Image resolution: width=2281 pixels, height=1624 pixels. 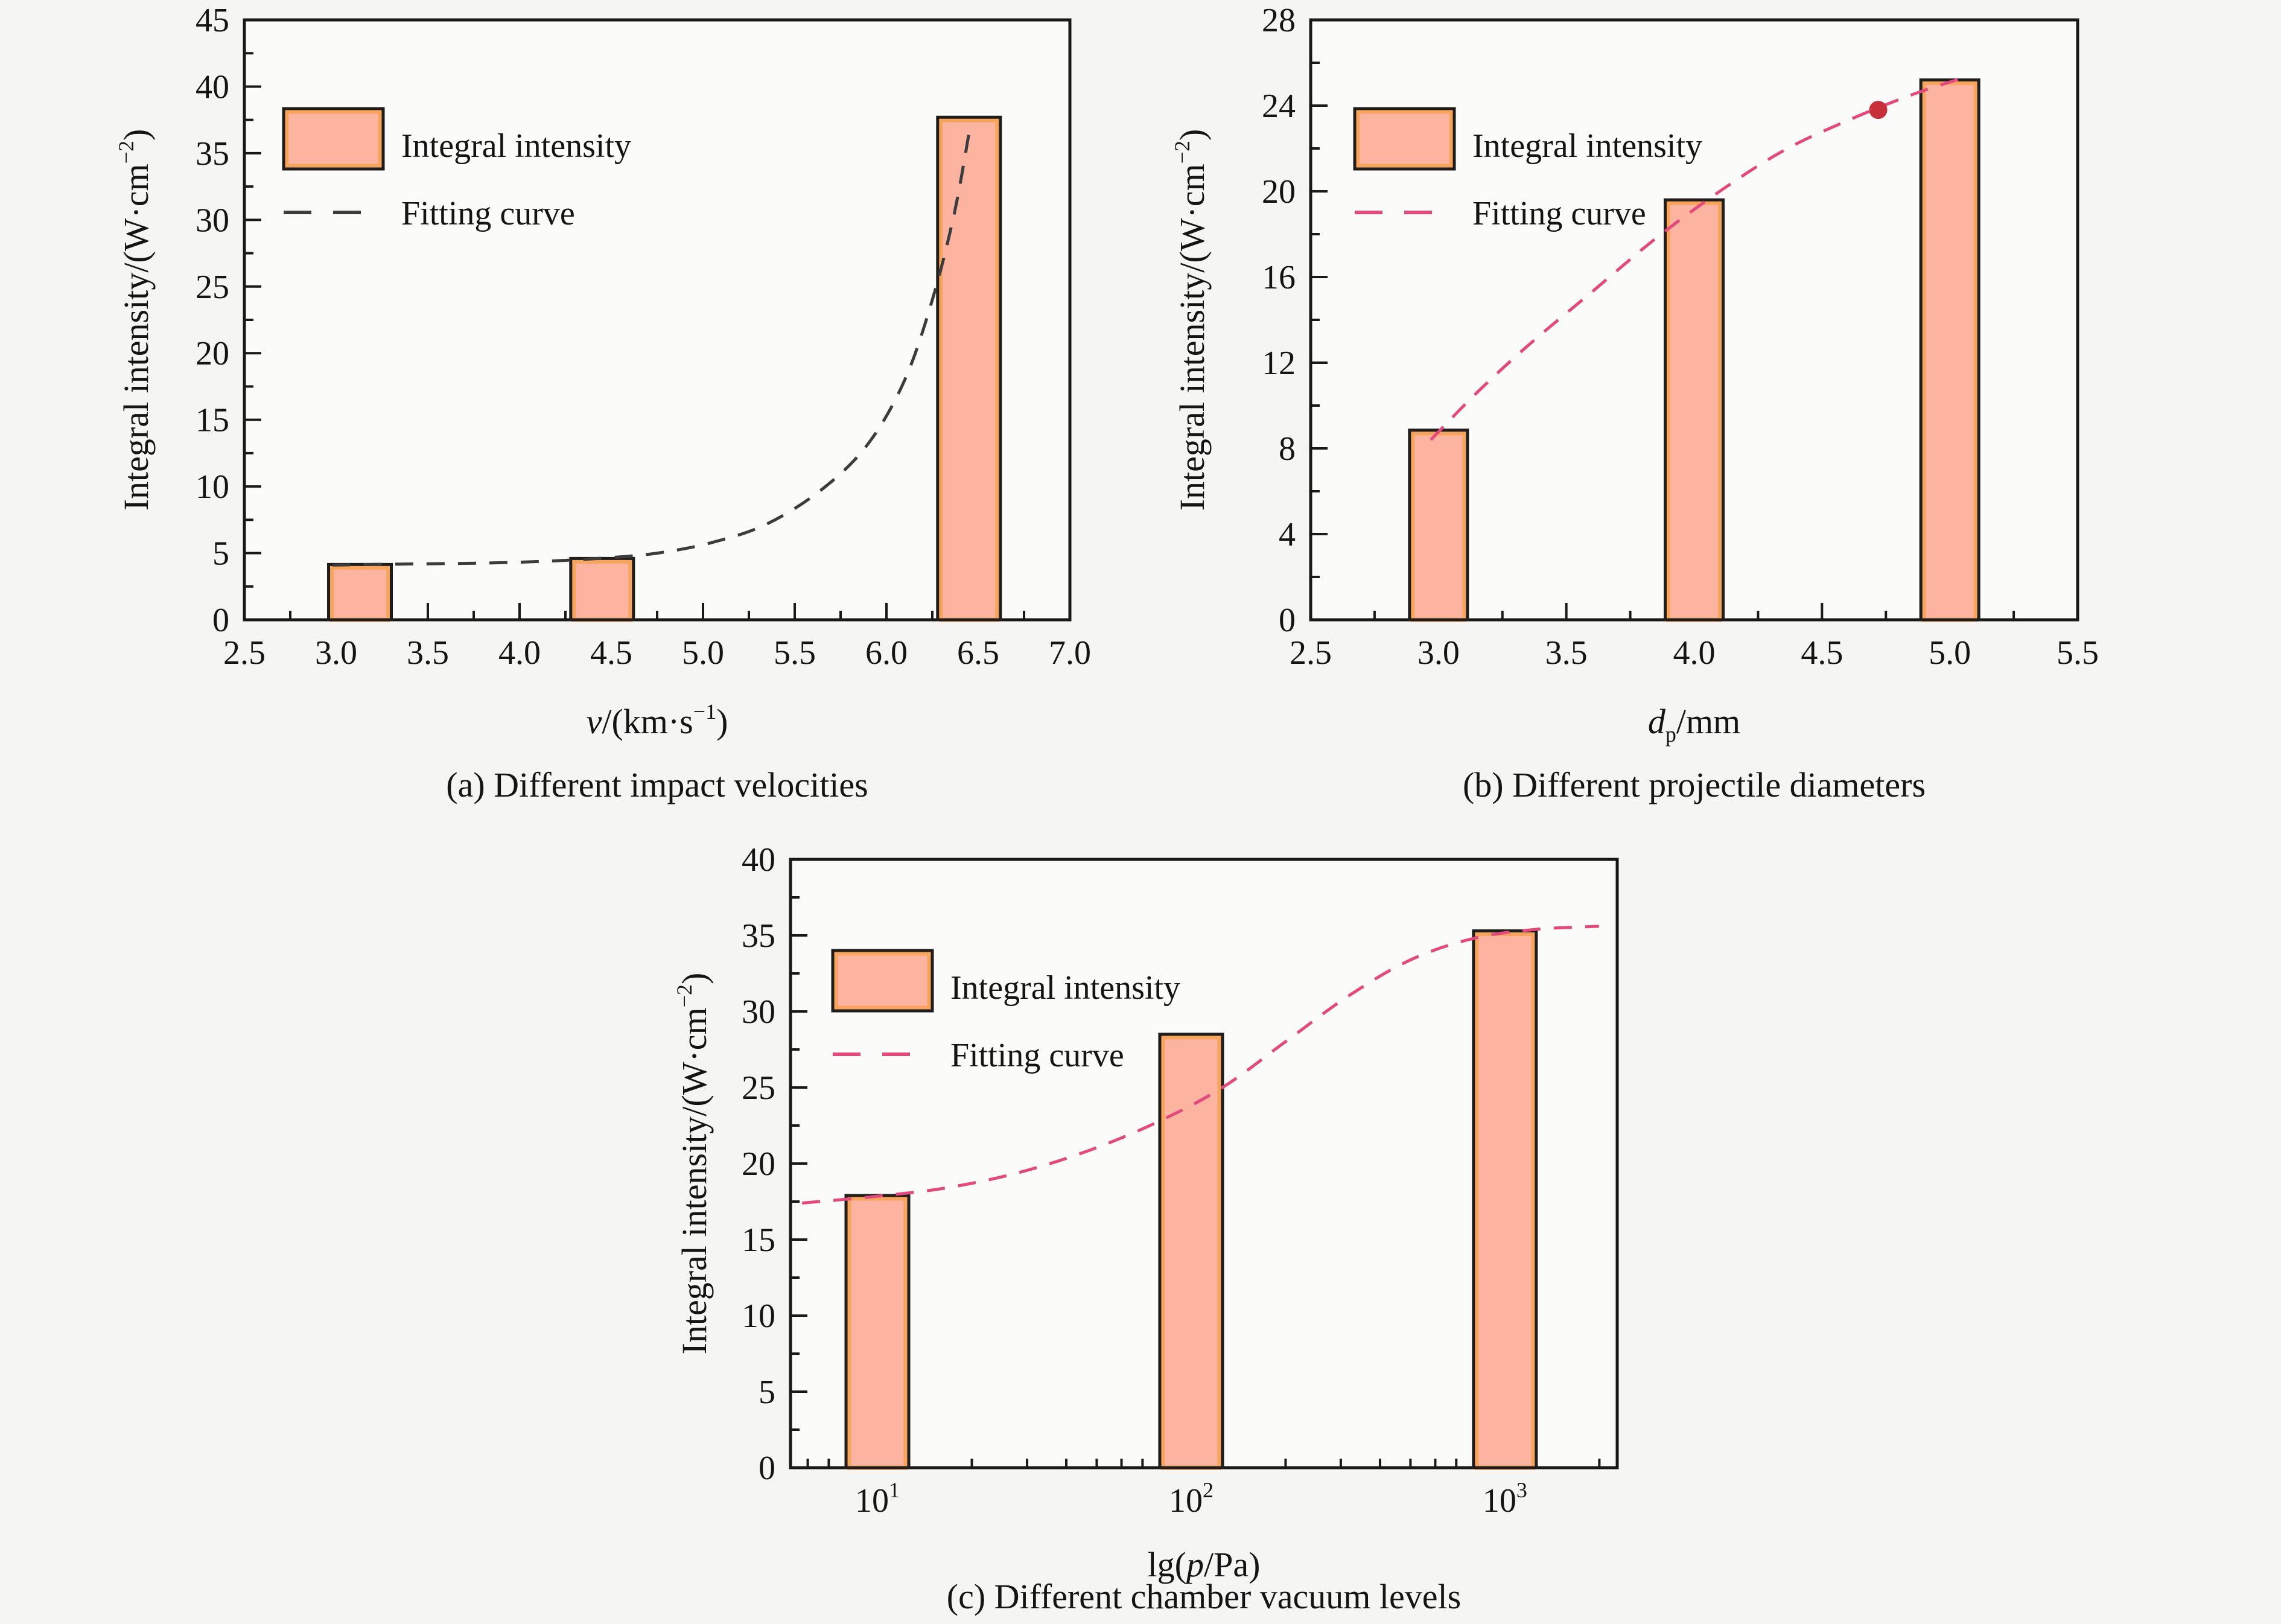 I want to click on y-tick-label: 8, so click(x=1287, y=449).